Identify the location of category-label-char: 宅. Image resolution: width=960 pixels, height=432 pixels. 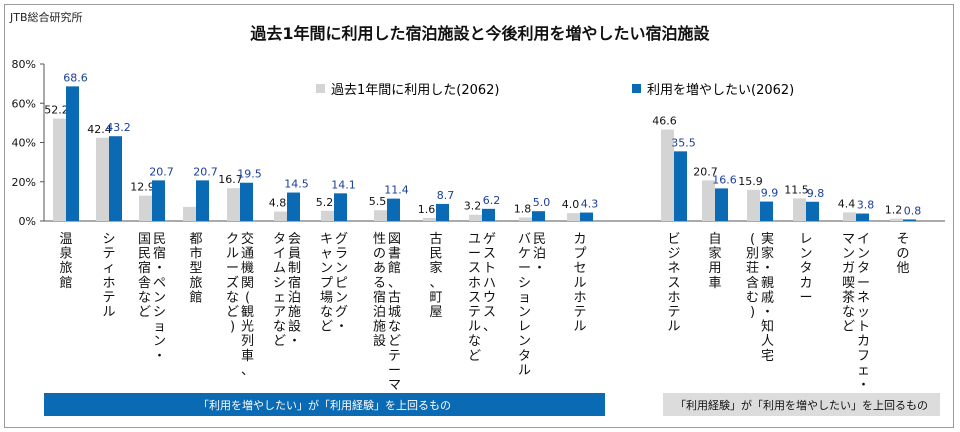
(767, 356).